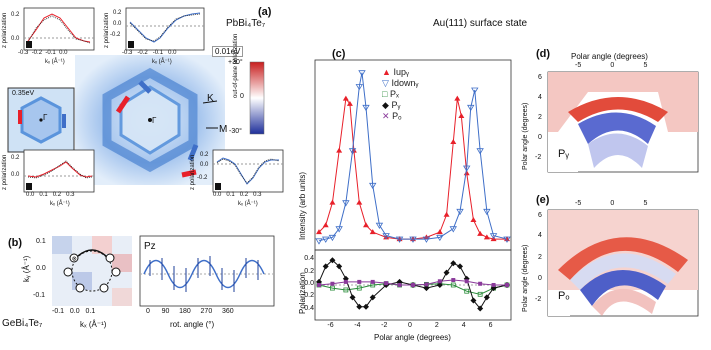 This screenshot has height=350, width=711. I want to click on x-tick-label: 2, so click(436, 325).